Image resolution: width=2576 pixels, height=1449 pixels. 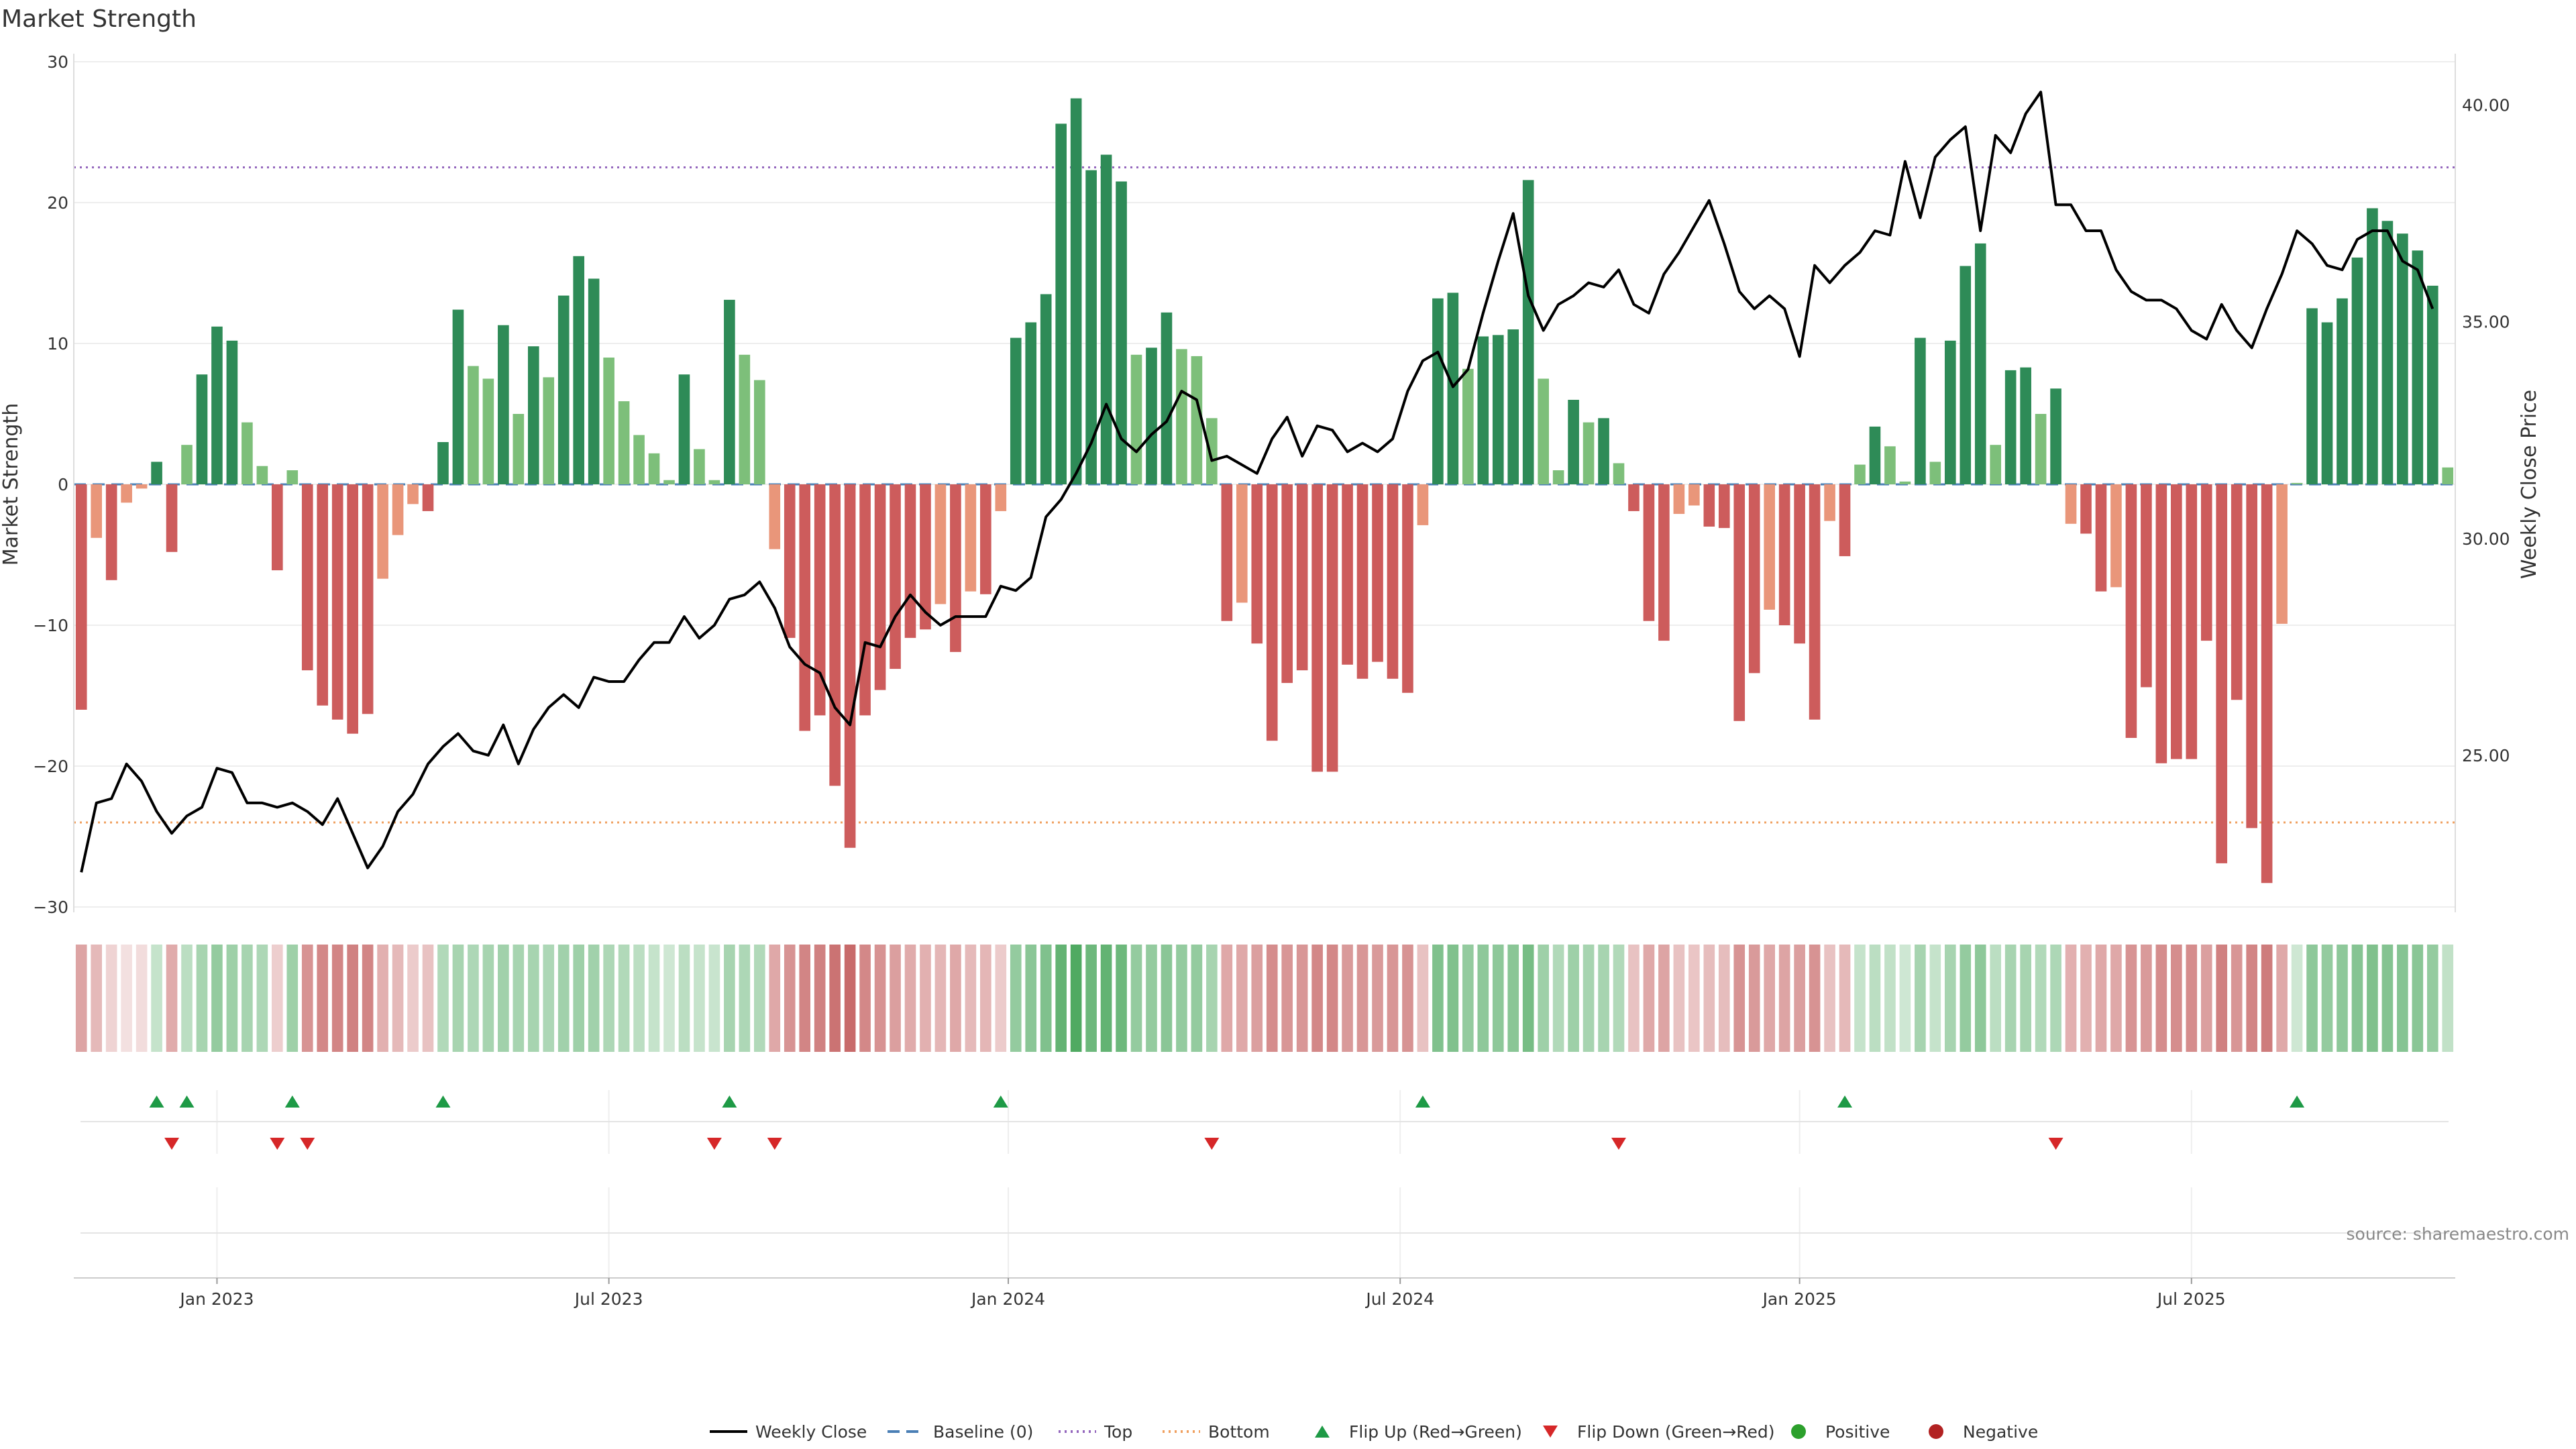 What do you see at coordinates (1799, 1299) in the screenshot?
I see `x-tick-label: Jan 2025` at bounding box center [1799, 1299].